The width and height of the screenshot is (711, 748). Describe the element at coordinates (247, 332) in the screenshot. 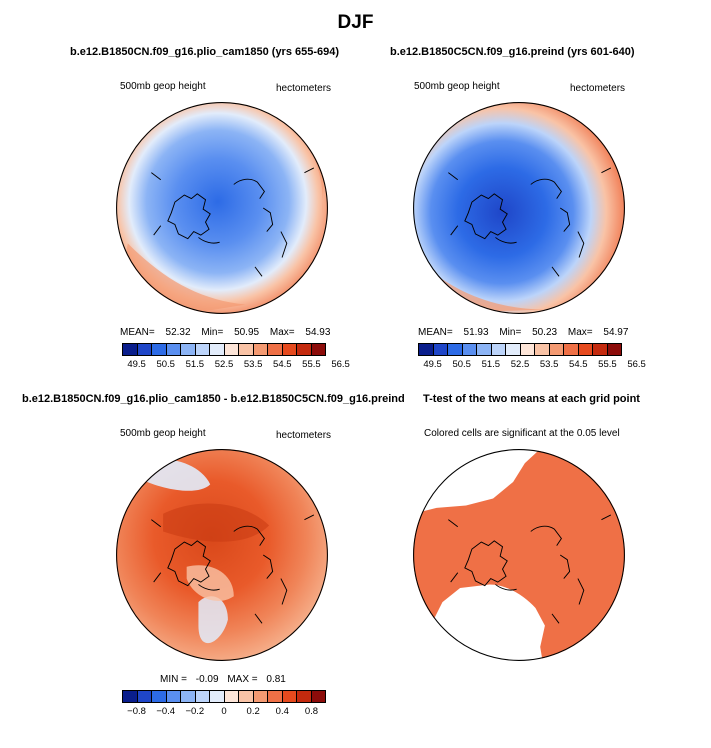

I see `min-value: 50.95` at that location.